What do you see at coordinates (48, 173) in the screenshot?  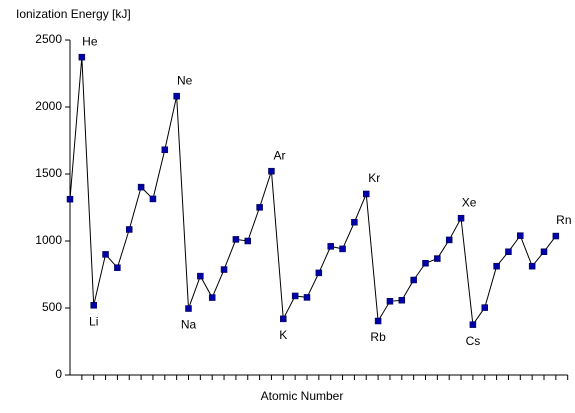 I see `y-tick-label: 1500` at bounding box center [48, 173].